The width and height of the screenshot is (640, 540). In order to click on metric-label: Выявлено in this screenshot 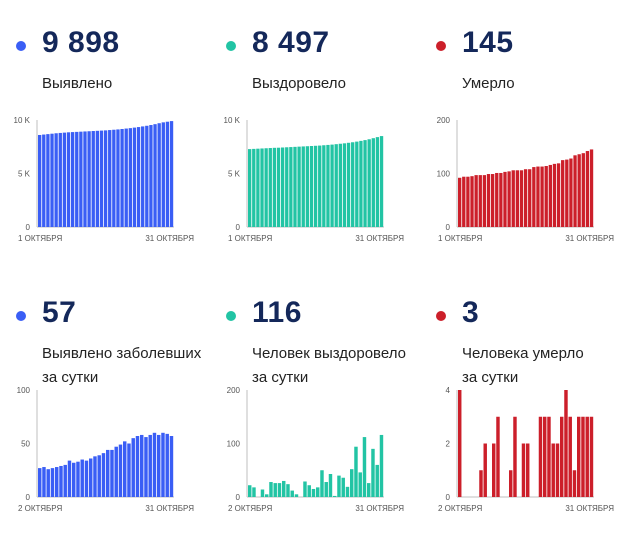, I will do `click(77, 84)`.